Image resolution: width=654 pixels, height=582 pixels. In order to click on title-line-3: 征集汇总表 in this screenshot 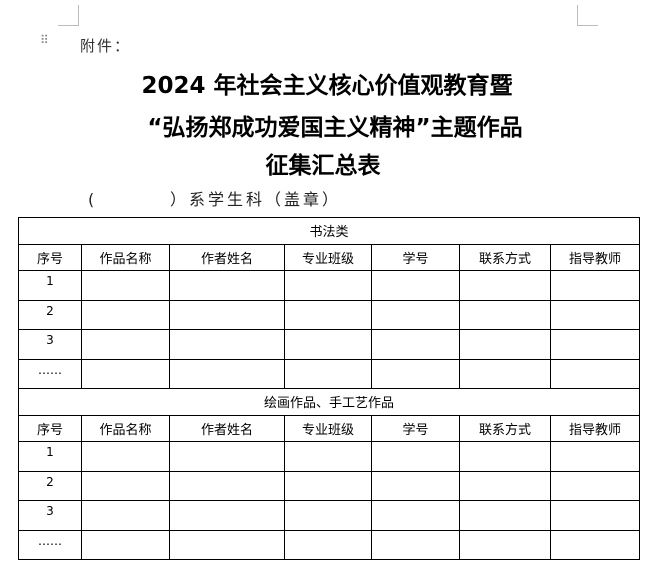, I will do `click(323, 166)`.